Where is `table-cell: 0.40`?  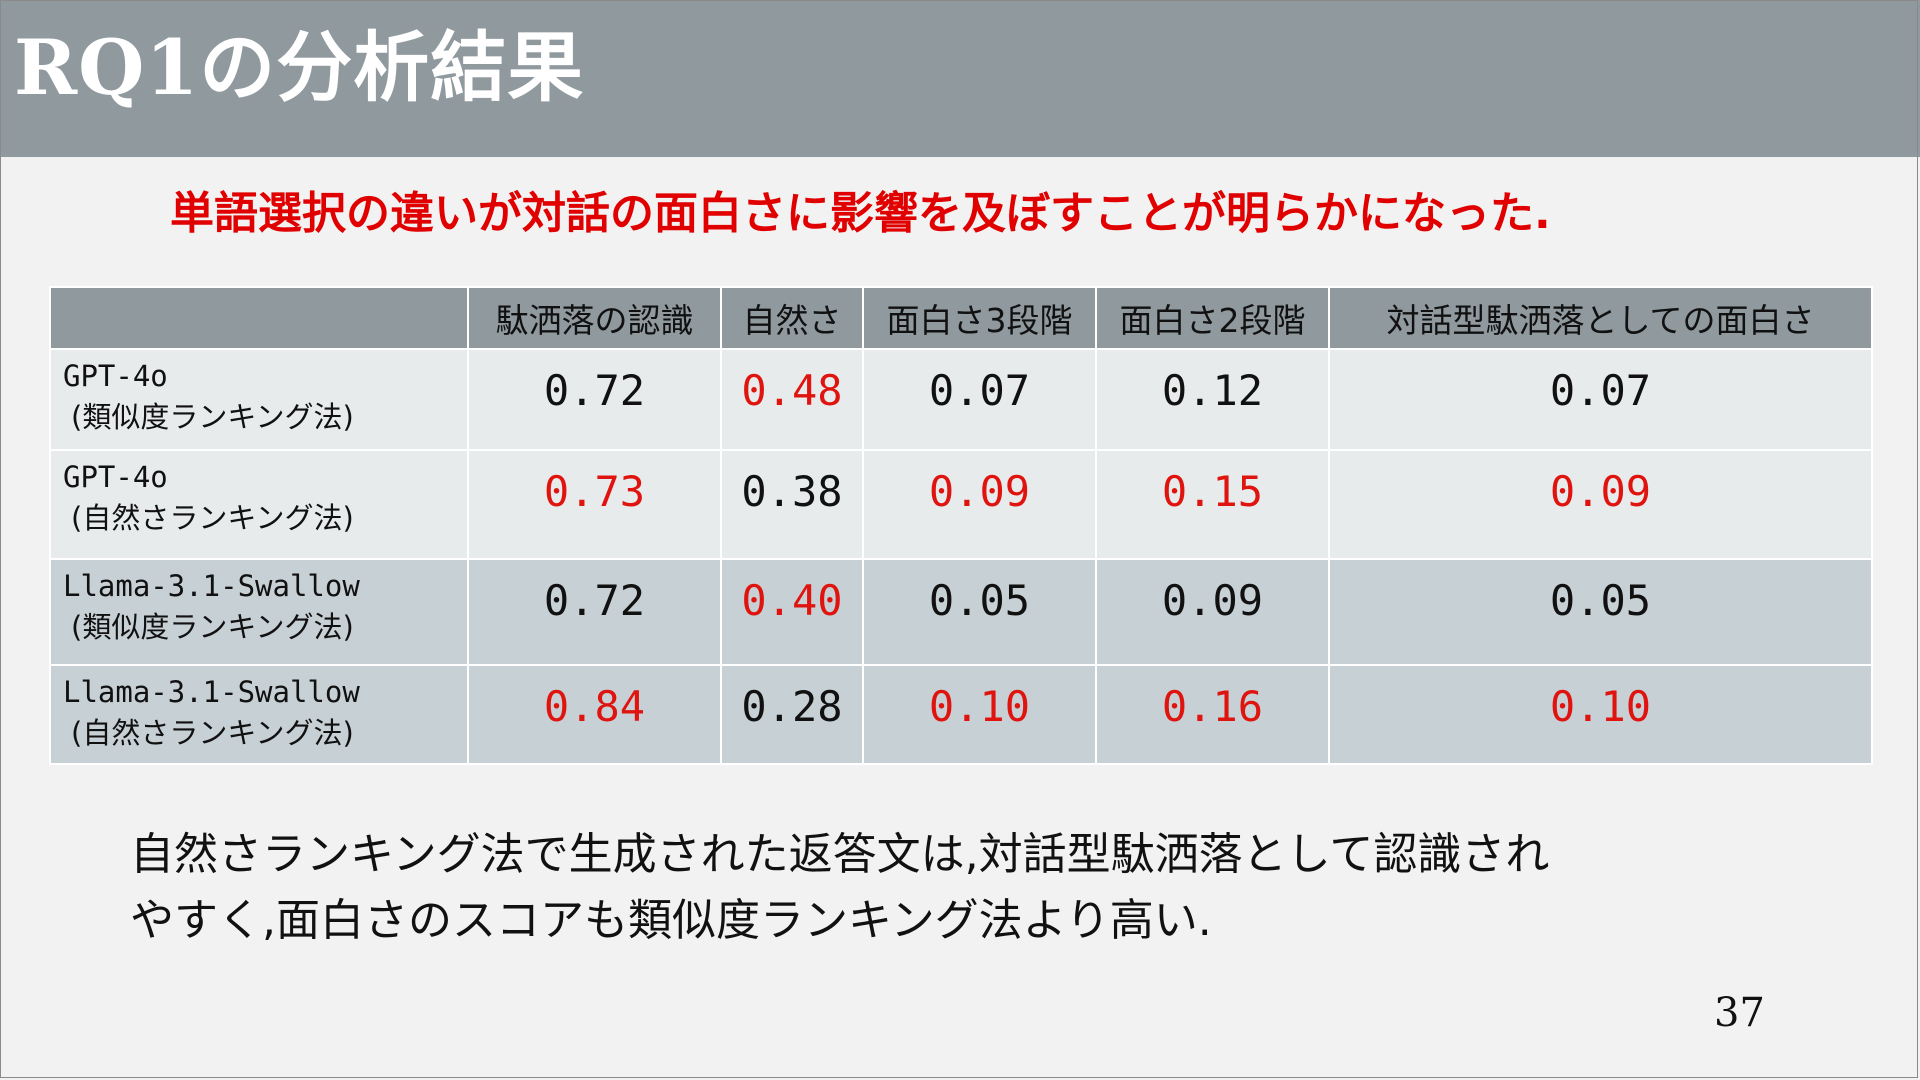
table-cell: 0.40 is located at coordinates (792, 612).